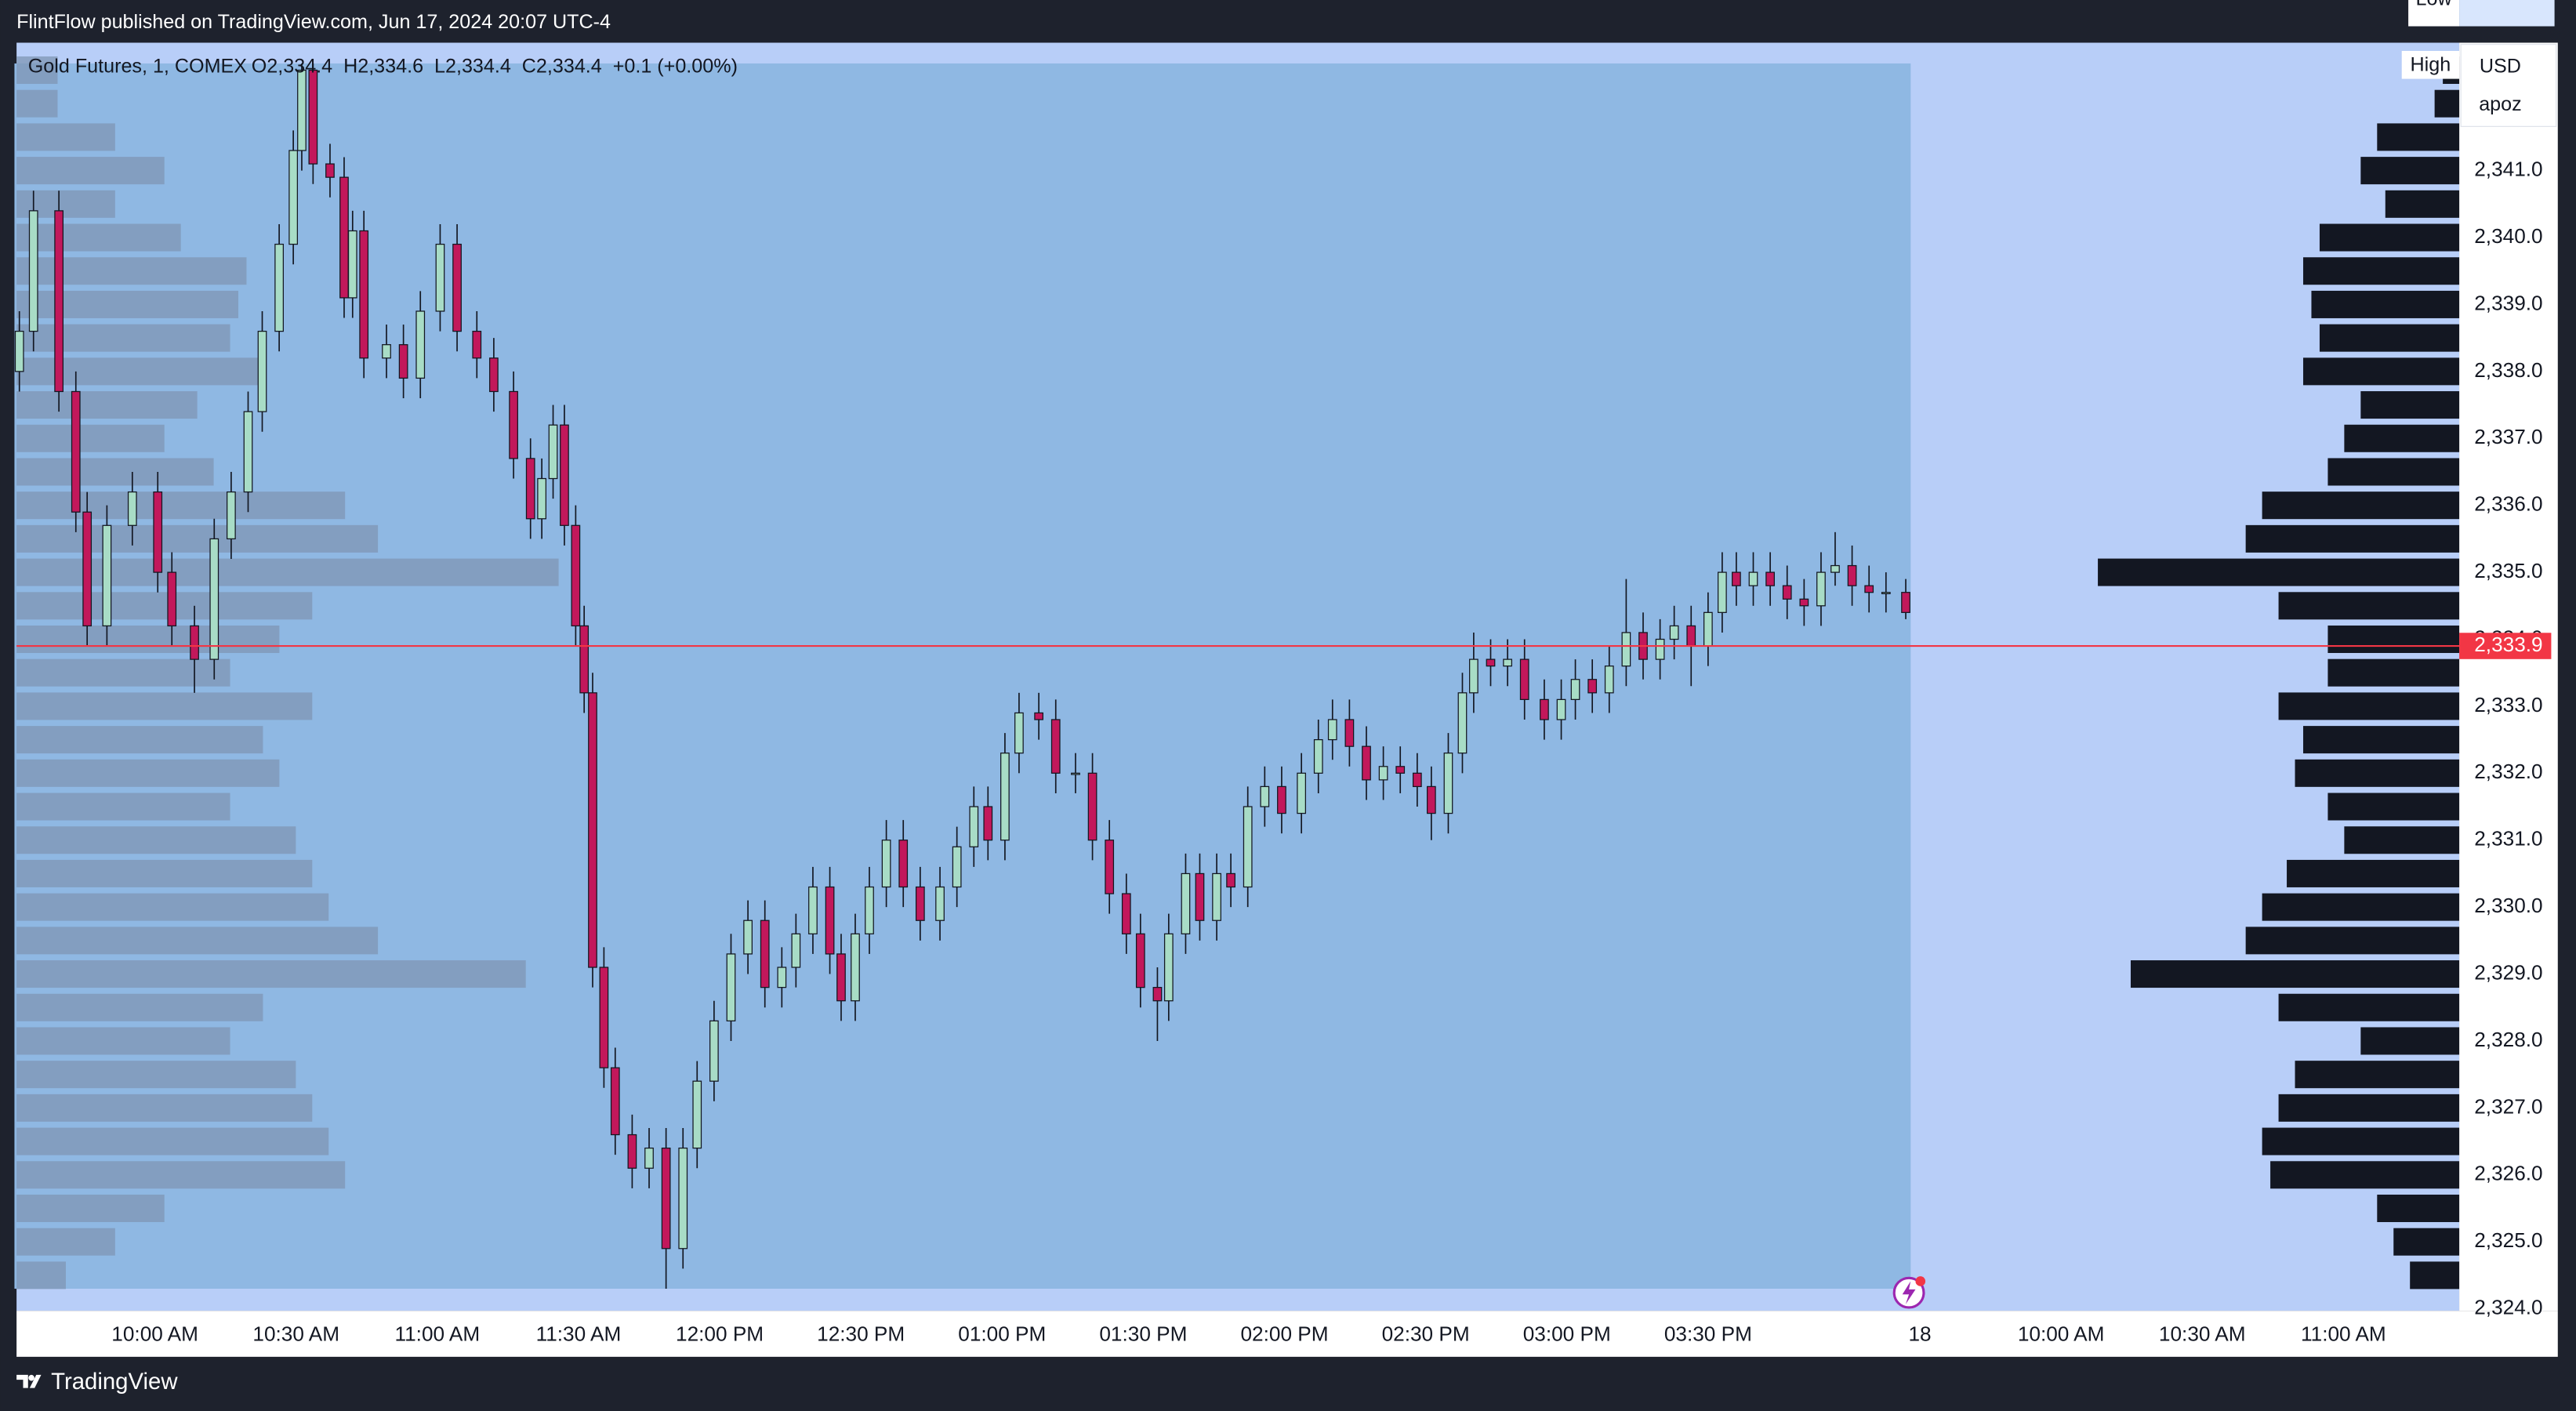  I want to click on y-tick-label: 2,335.0, so click(2508, 570).